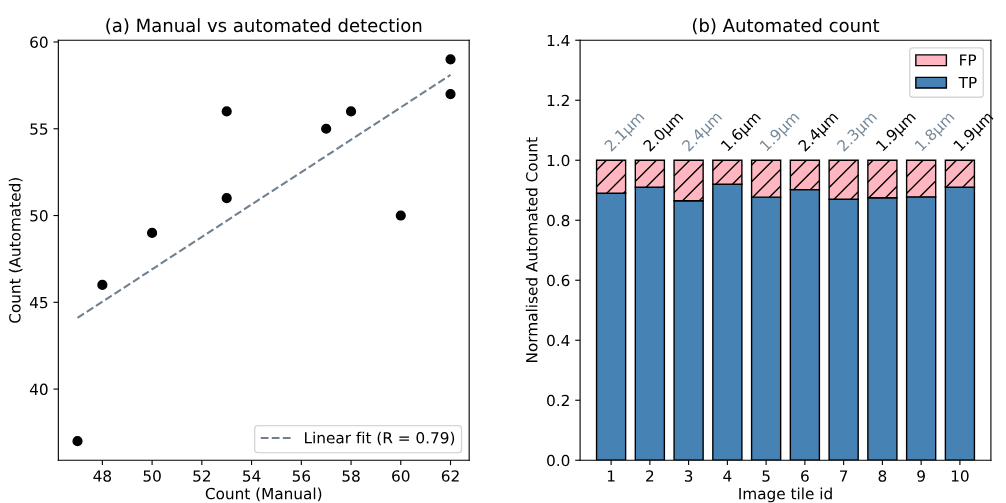 The height and width of the screenshot is (503, 1006). What do you see at coordinates (39, 129) in the screenshot?
I see `y-tick-label: 55` at bounding box center [39, 129].